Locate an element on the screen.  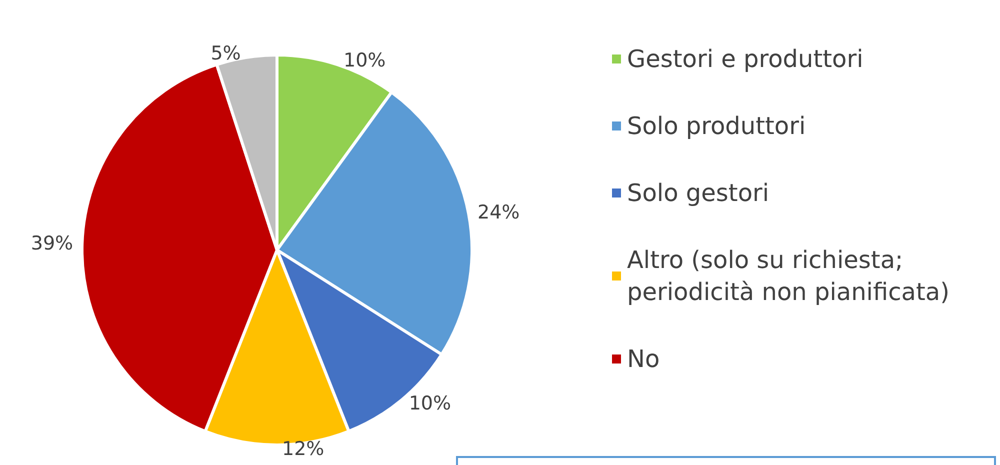
legend-label: Solo gestori is located at coordinates (698, 193).